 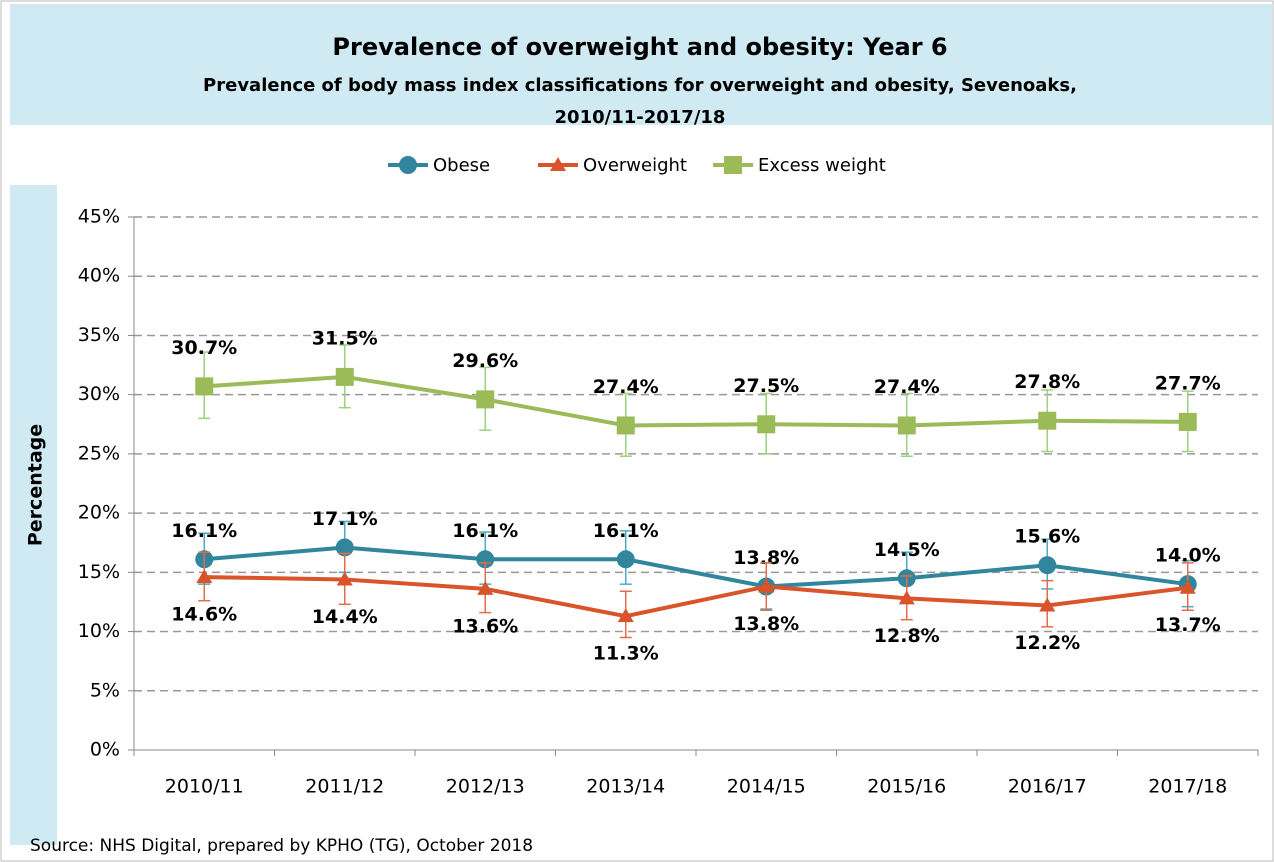 I want to click on data-label: 12.8%, so click(x=907, y=636).